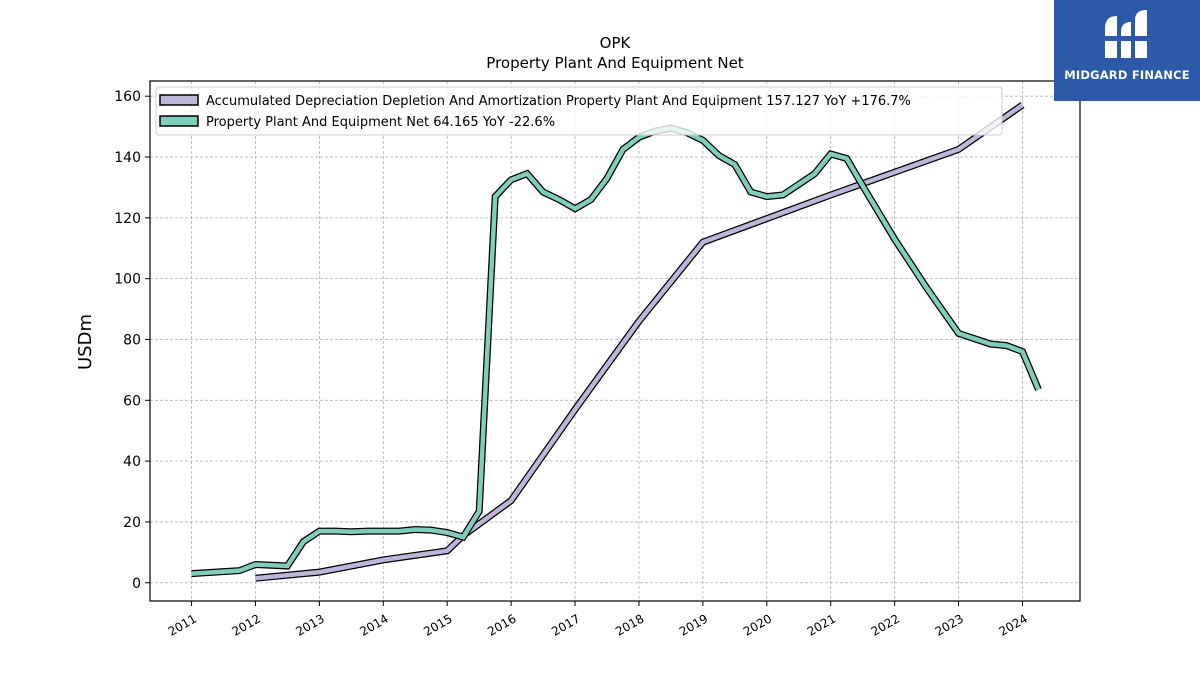  Describe the element at coordinates (885, 624) in the screenshot. I see `x-tick-label: 2022` at that location.